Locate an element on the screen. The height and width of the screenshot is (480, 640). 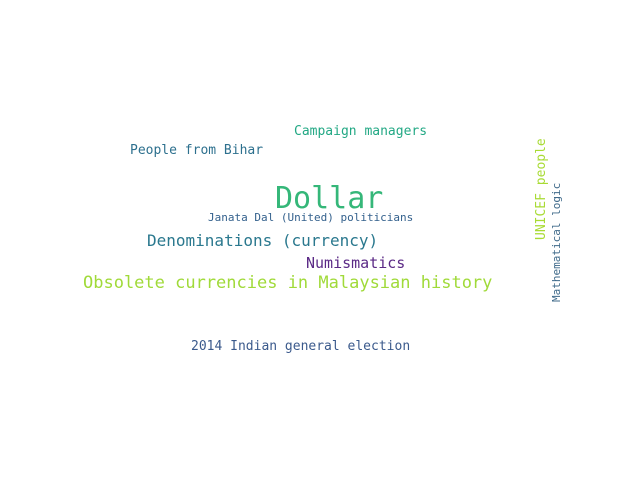
word-unicef-people: UNICEF people is located at coordinates (541, 189).